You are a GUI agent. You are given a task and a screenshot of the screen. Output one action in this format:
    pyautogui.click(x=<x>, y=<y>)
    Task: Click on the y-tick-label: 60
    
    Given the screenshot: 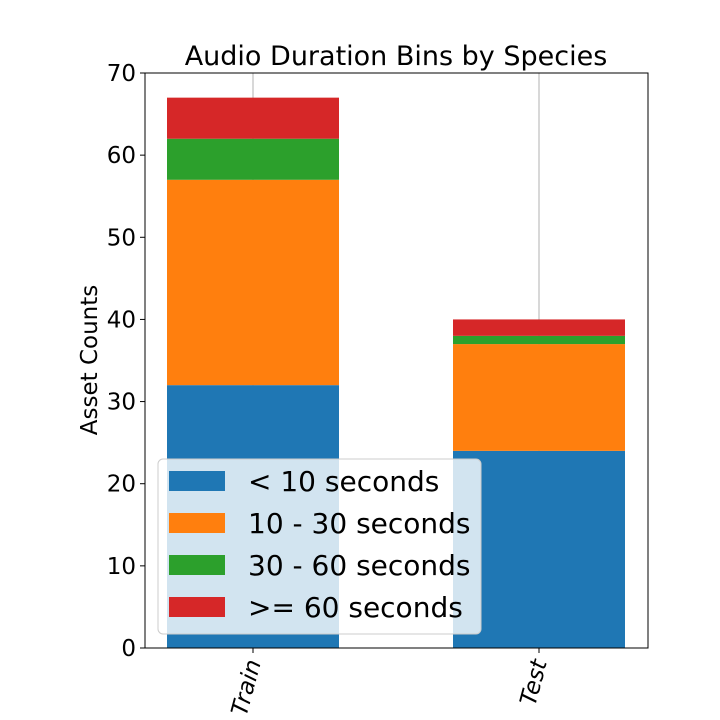 What is the action you would take?
    pyautogui.click(x=121, y=156)
    